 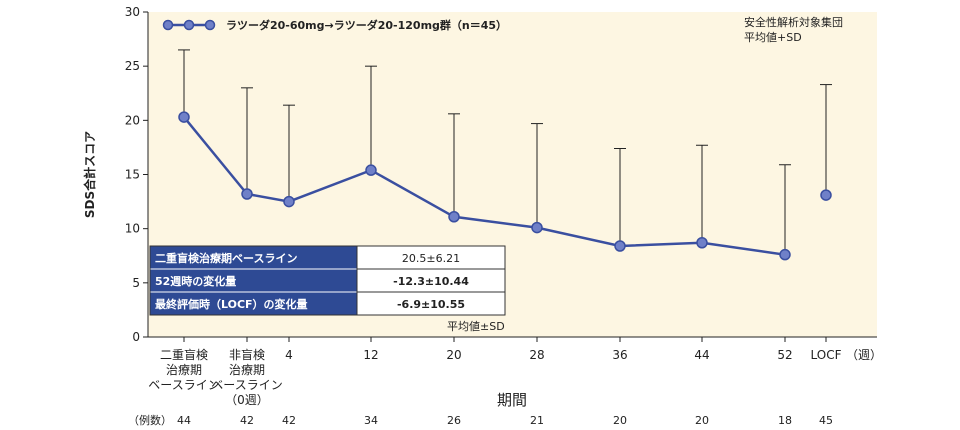 I want to click on table-row-label: 最終評価時（LOCF）の変化量, so click(x=231, y=304).